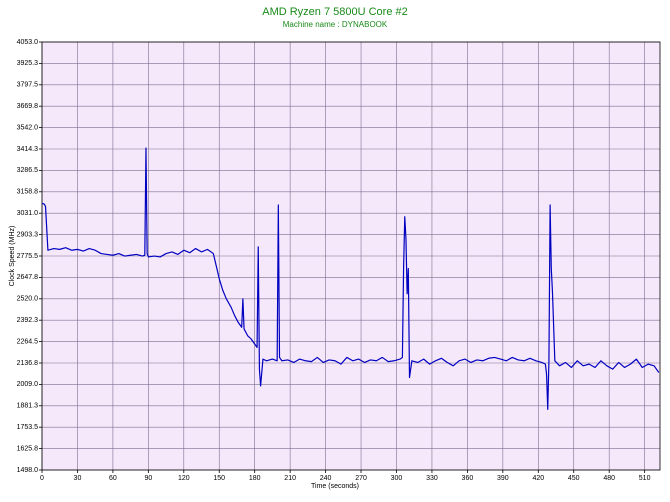 The width and height of the screenshot is (670, 502). What do you see at coordinates (609, 478) in the screenshot?
I see `x-tick-label: 480` at bounding box center [609, 478].